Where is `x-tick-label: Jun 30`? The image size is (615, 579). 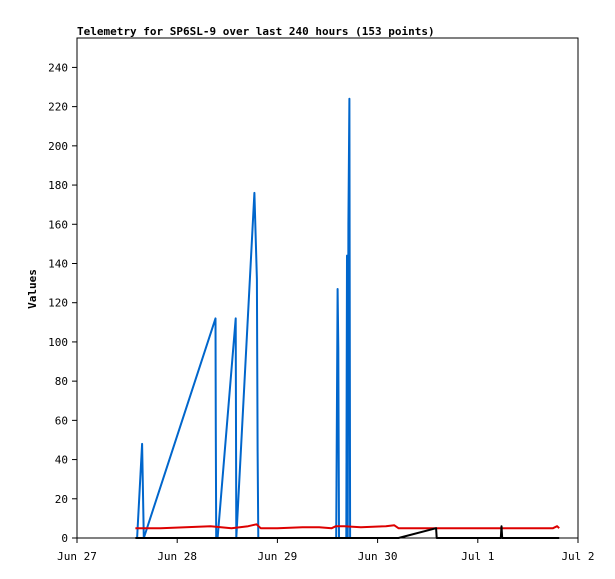
x-tick-label: Jun 30 is located at coordinates (378, 556).